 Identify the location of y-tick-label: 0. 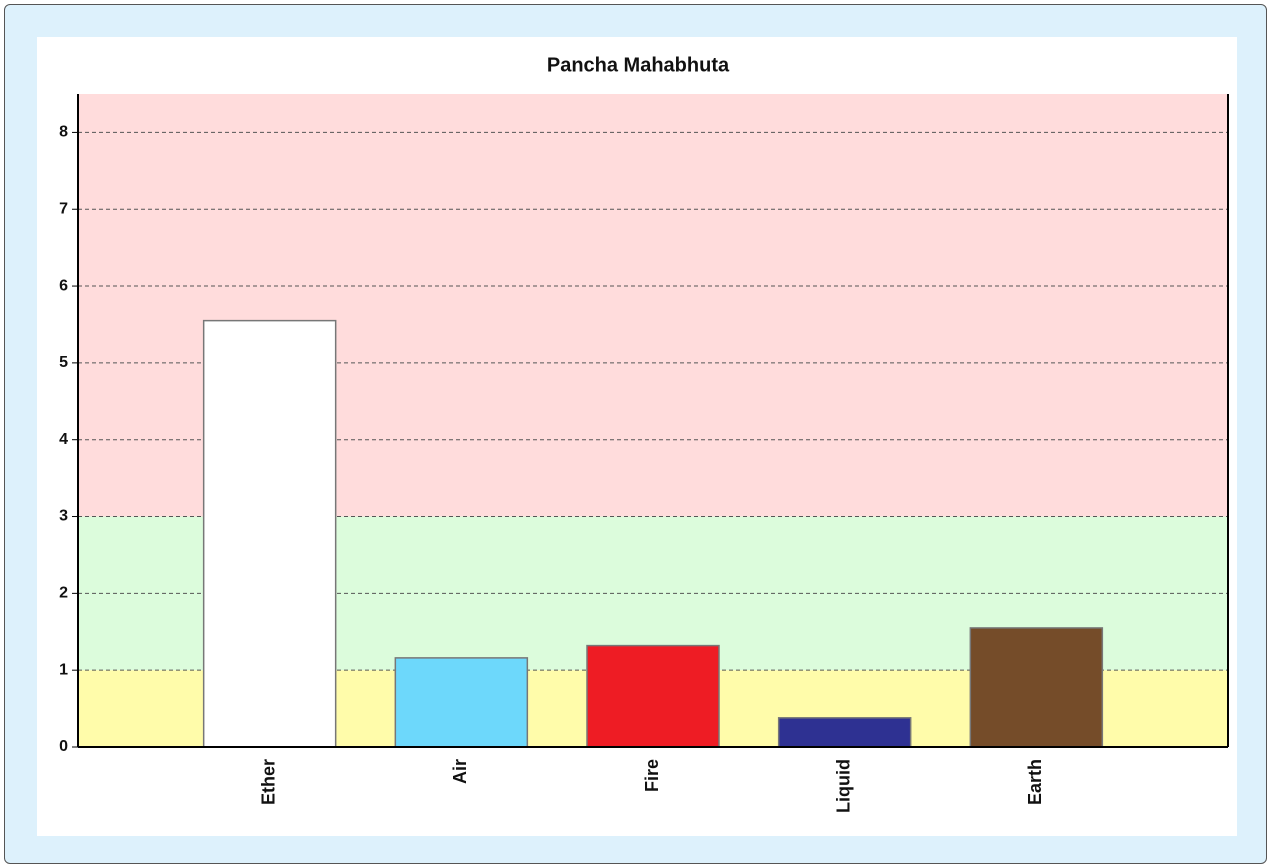
(63, 746).